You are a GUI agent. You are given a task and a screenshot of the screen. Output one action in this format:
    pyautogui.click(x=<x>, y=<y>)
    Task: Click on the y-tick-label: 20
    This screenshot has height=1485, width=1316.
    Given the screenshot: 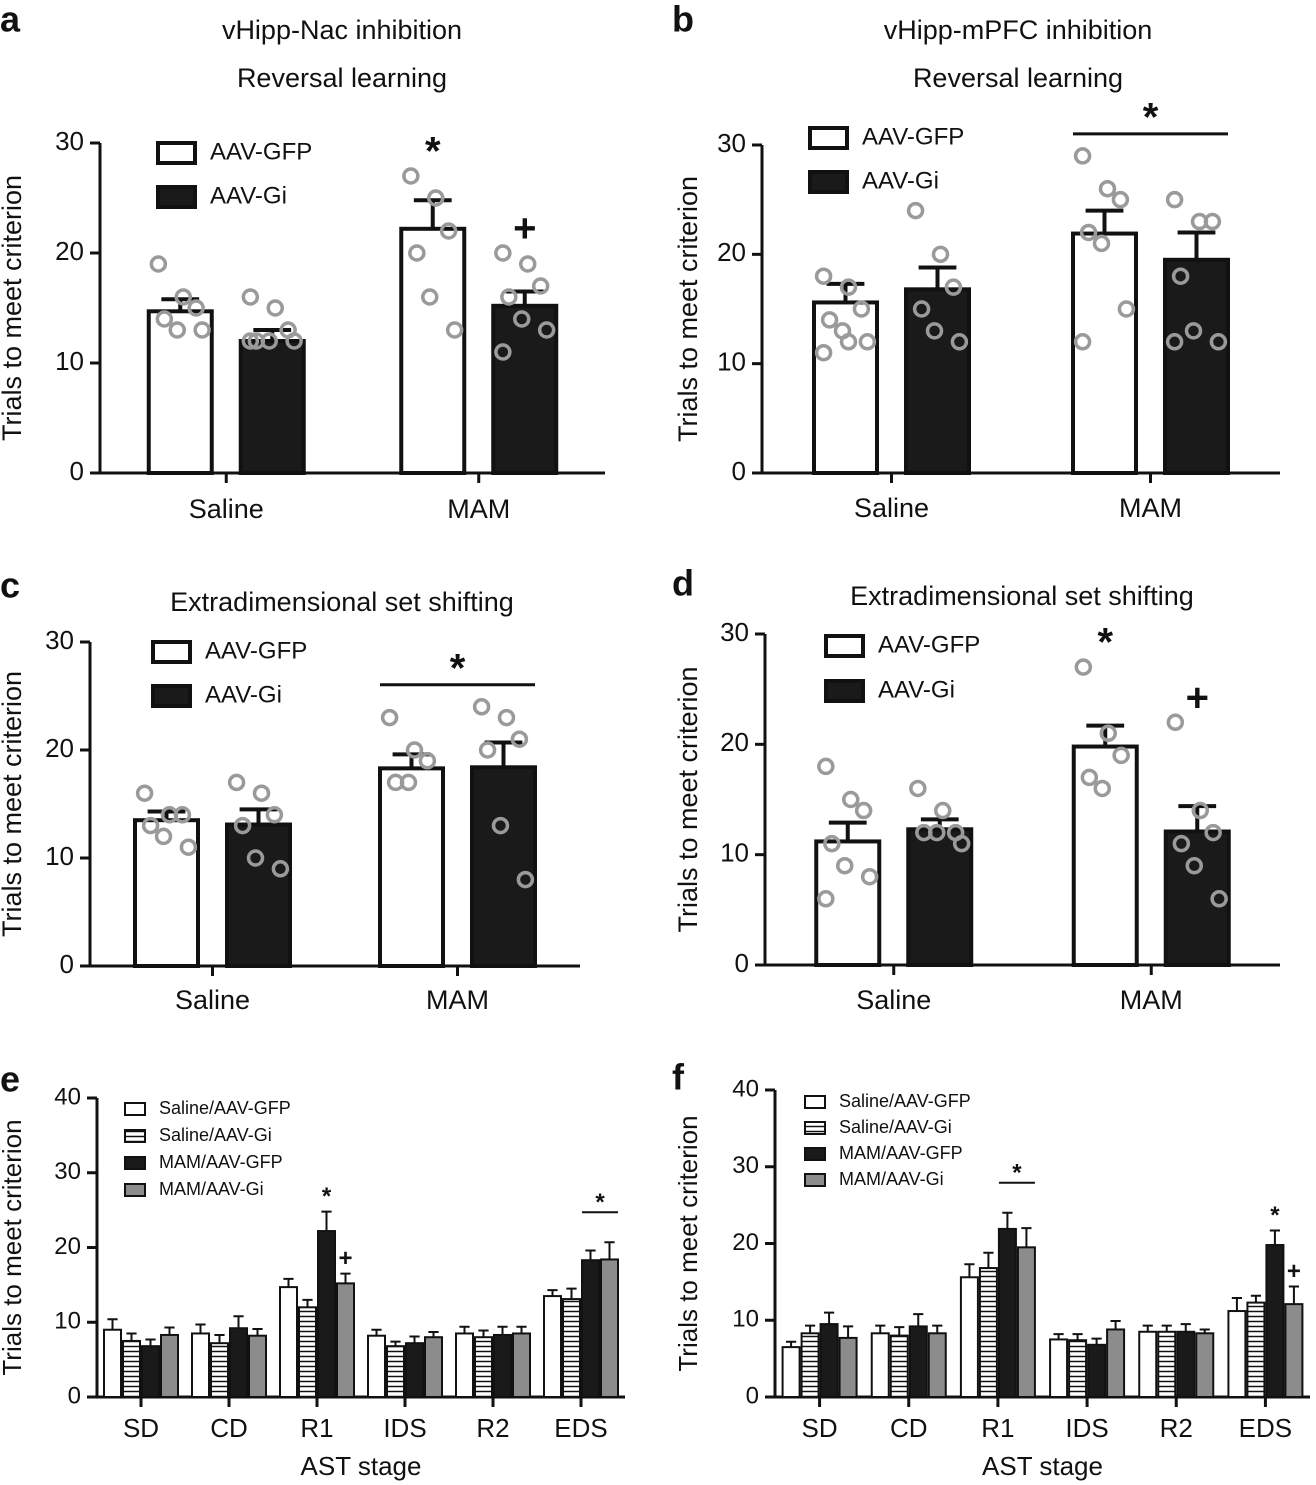 What is the action you would take?
    pyautogui.click(x=745, y=1242)
    